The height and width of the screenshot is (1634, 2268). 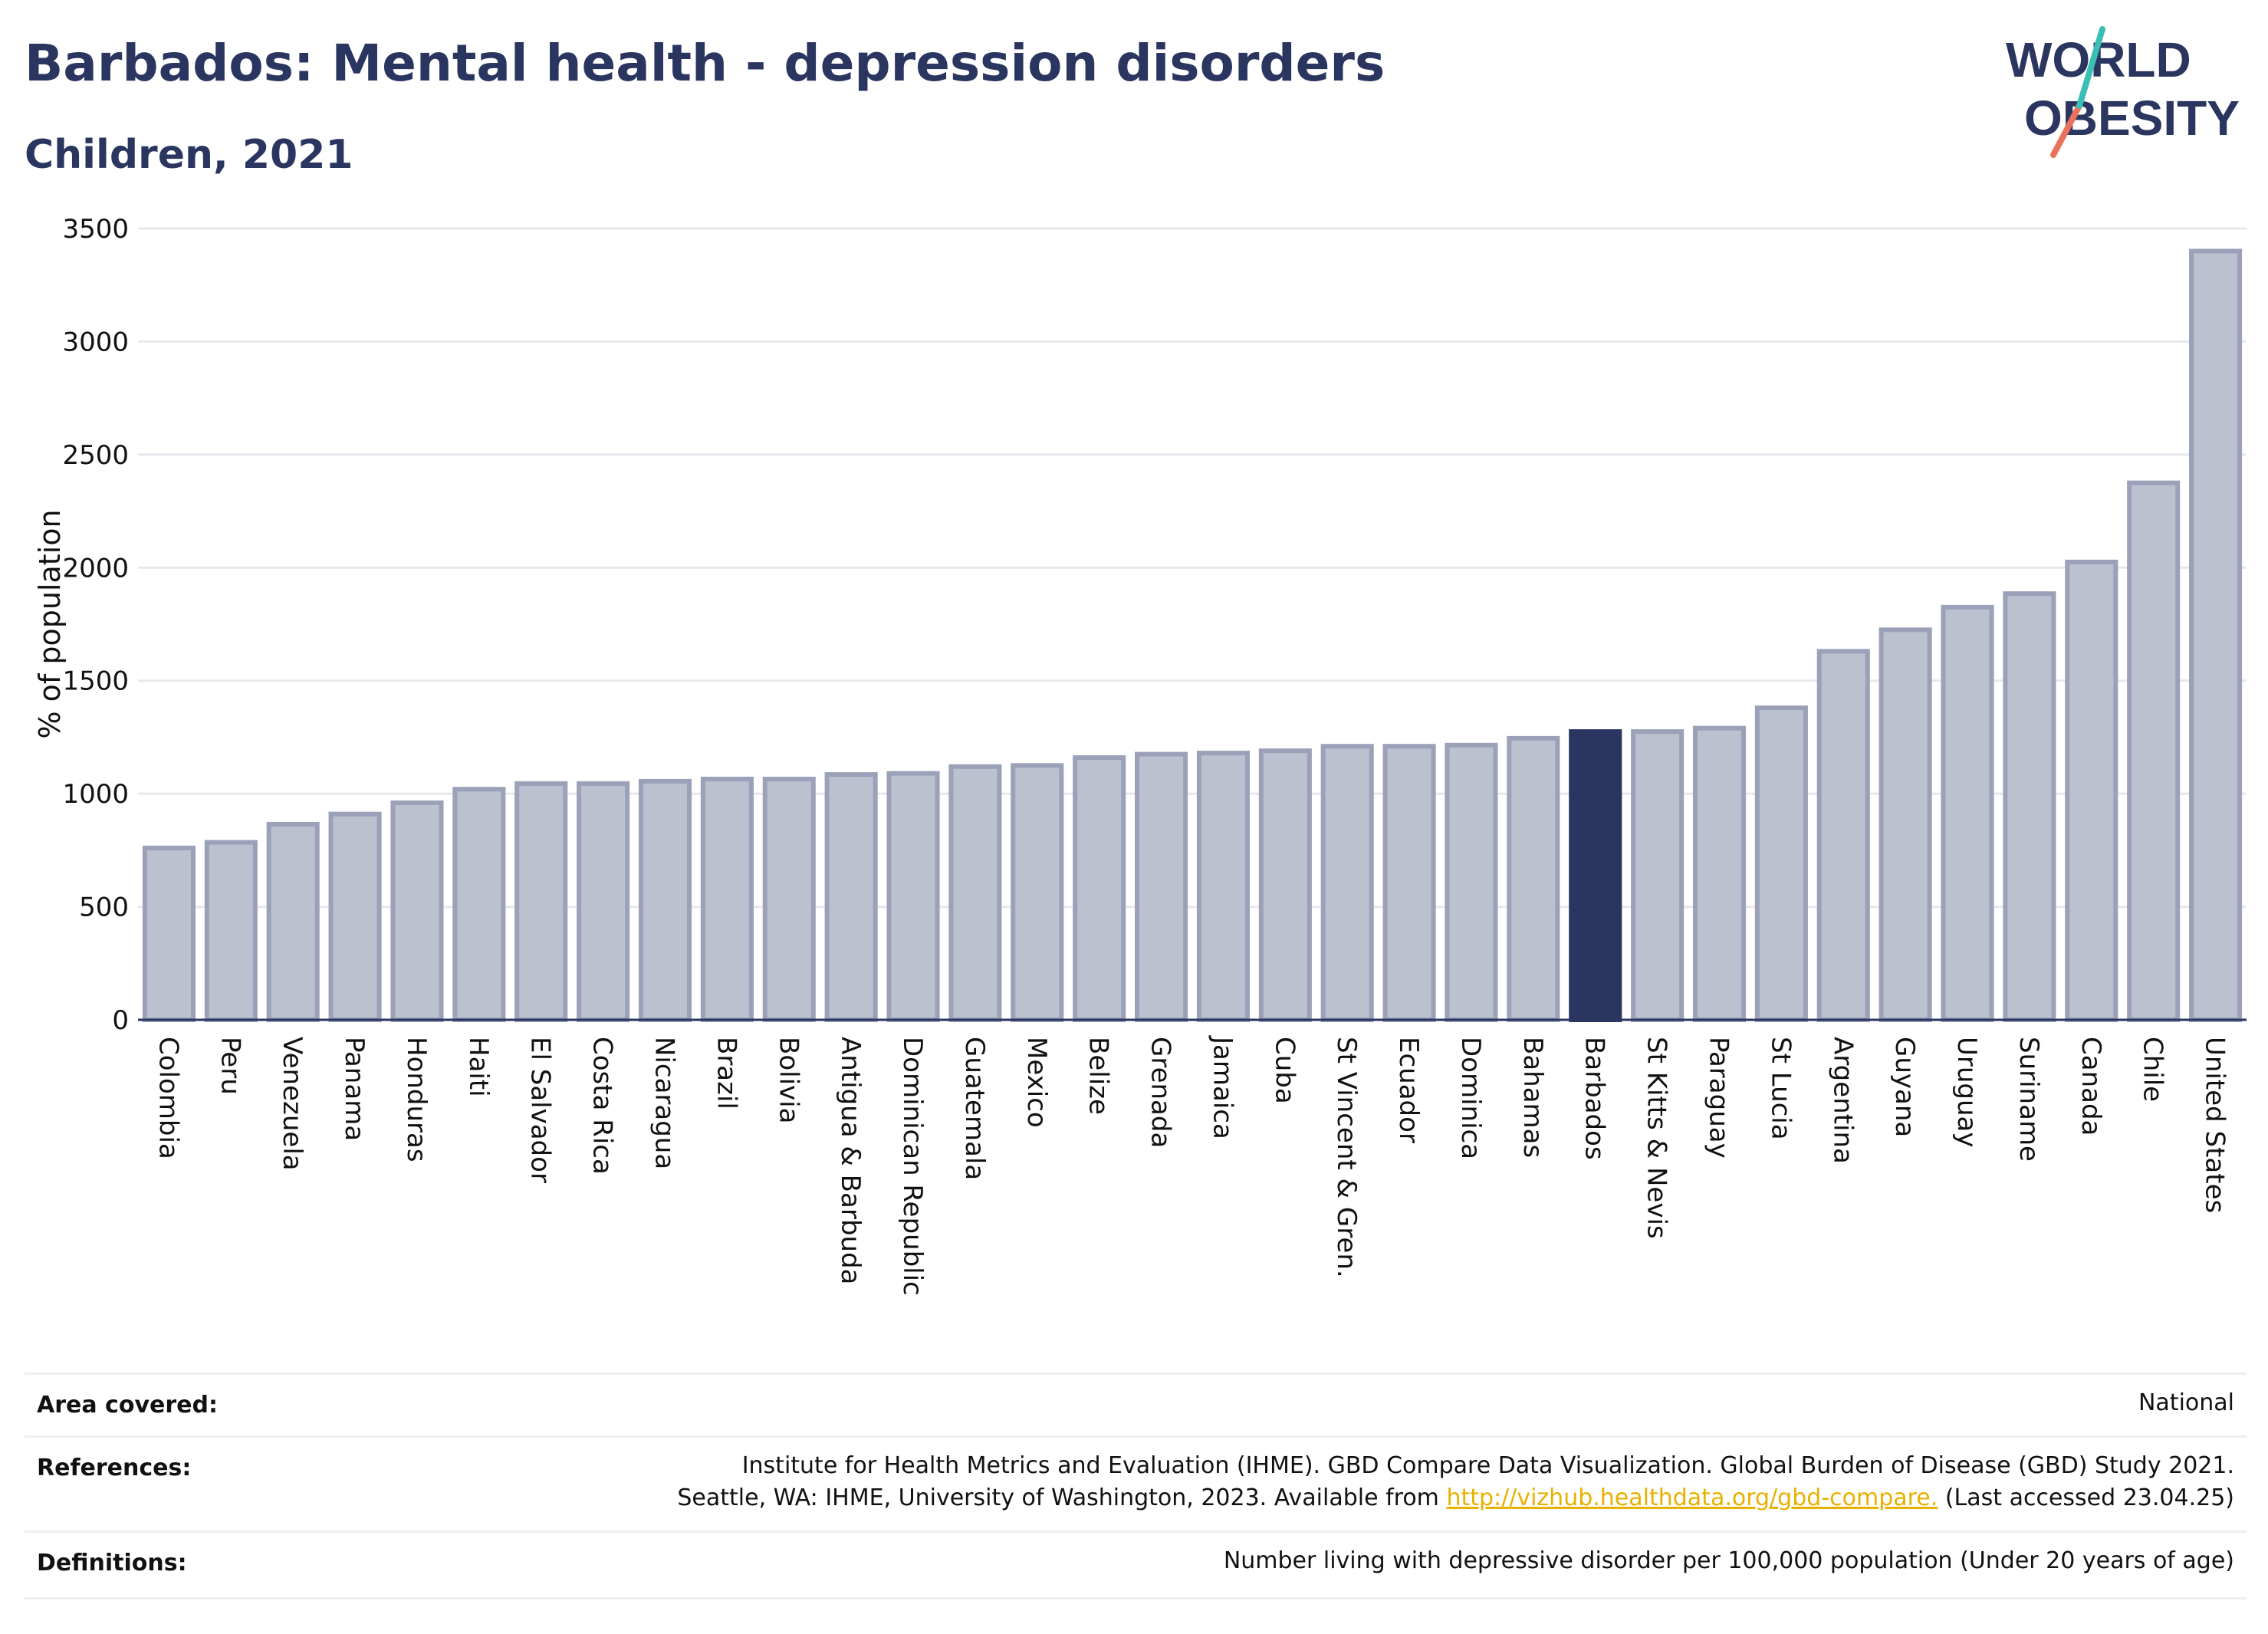 I want to click on x-tick-label: Mexico, so click(x=1036, y=1082).